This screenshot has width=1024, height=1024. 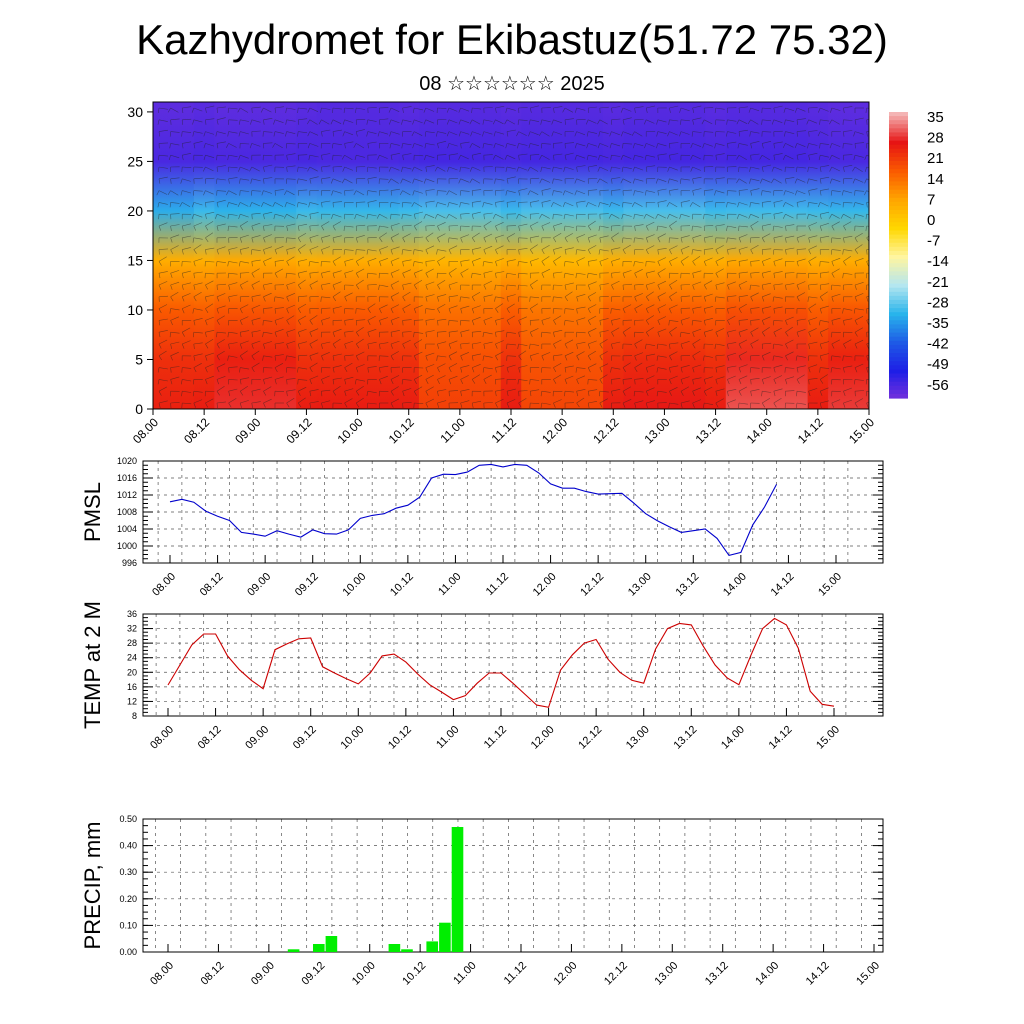 What do you see at coordinates (938, 282) in the screenshot?
I see `colorbar-label: -21` at bounding box center [938, 282].